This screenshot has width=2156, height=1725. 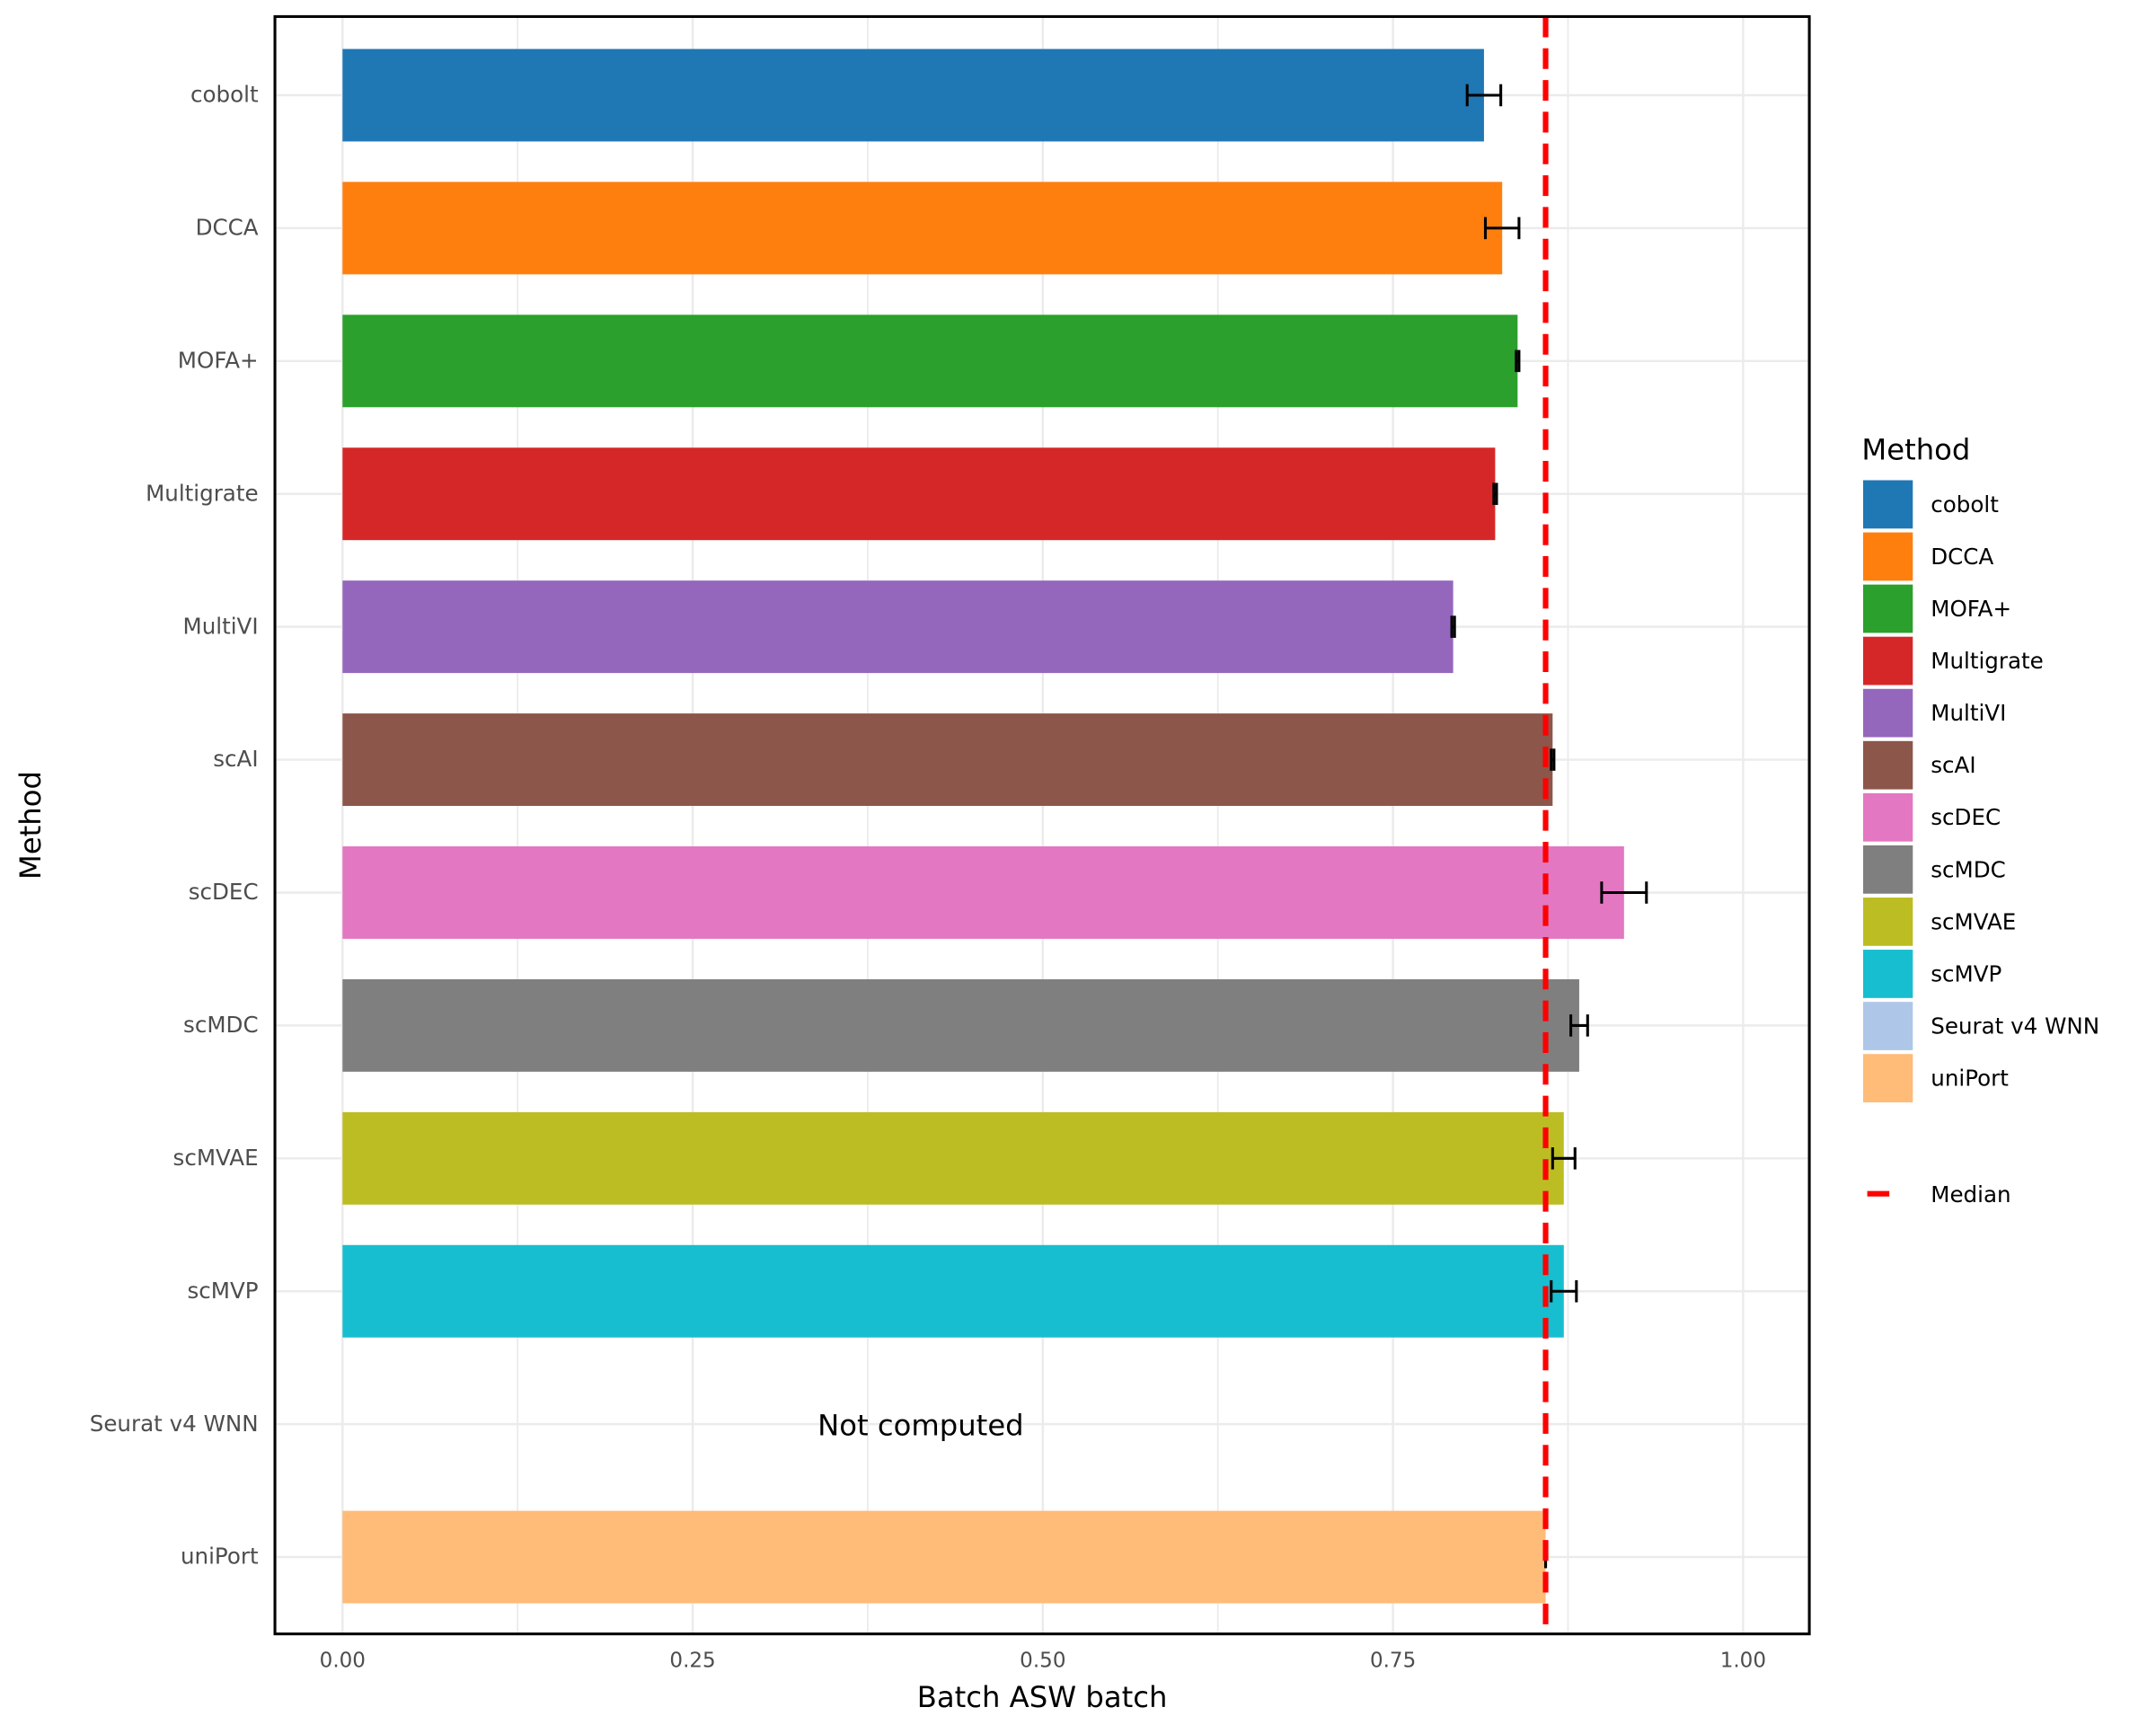 What do you see at coordinates (1970, 1079) in the screenshot?
I see `legend-label: uniPort` at bounding box center [1970, 1079].